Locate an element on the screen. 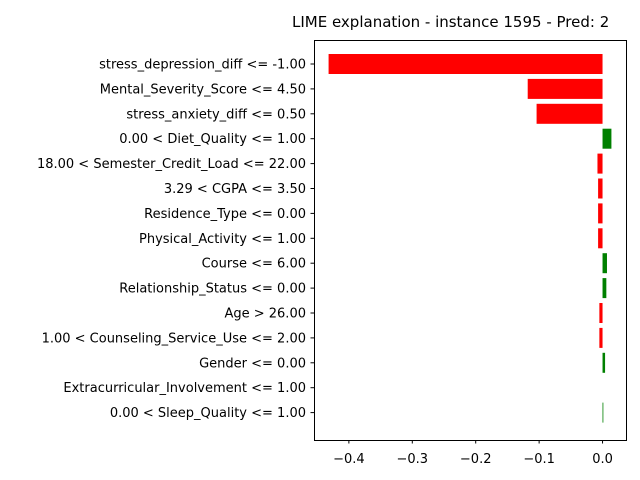 The width and height of the screenshot is (640, 480). y-tick-label: Age > 26.00 is located at coordinates (265, 314).